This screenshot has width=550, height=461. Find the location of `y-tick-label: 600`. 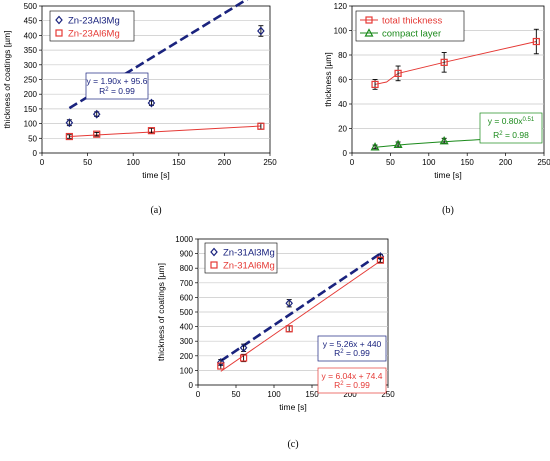

y-tick-label: 600 is located at coordinates (187, 297).